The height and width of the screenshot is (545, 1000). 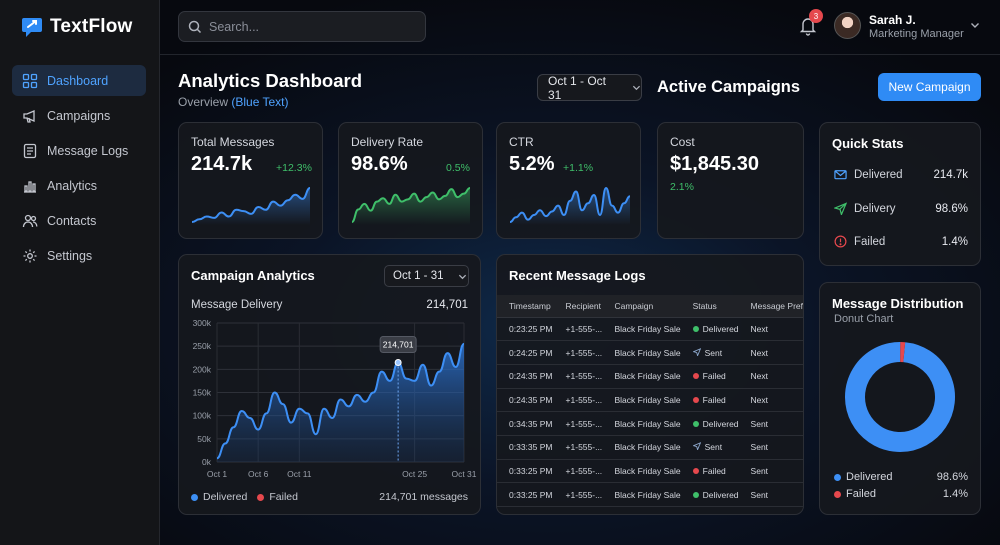 I want to click on legend-delivered: Delivered, so click(x=225, y=497).